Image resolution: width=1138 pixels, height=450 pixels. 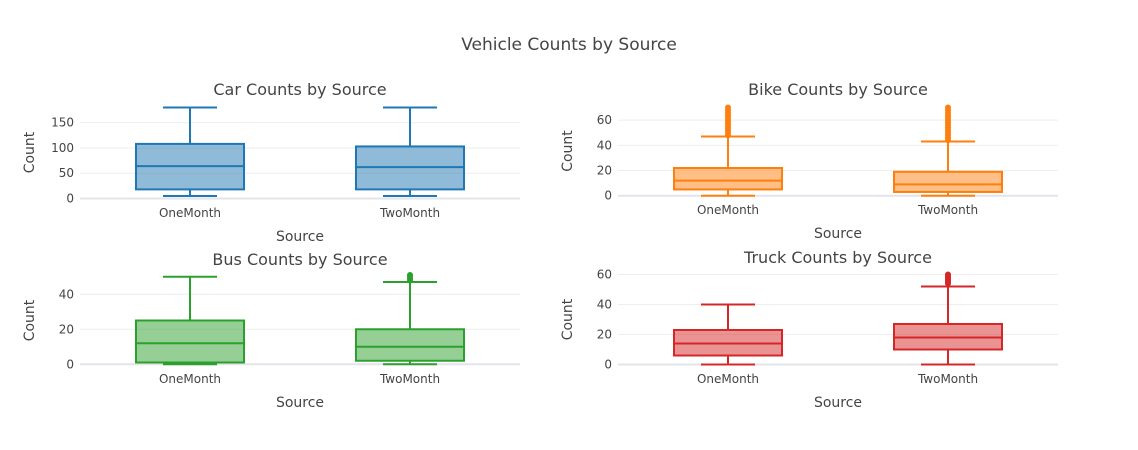 I want to click on subplot-title: Car Counts by Source, so click(x=299, y=89).